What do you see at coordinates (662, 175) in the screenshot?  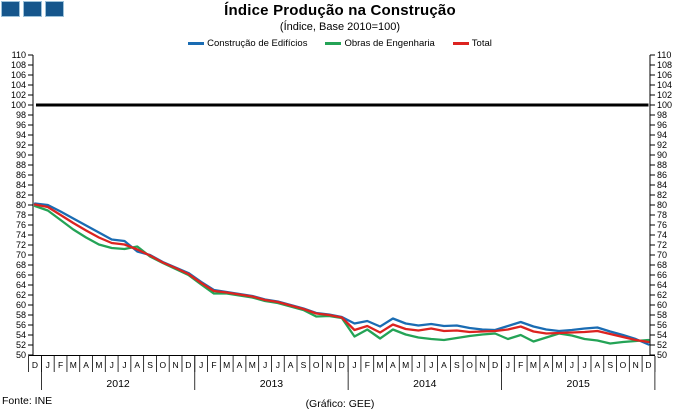 I see `y-tick-label-right: 86` at bounding box center [662, 175].